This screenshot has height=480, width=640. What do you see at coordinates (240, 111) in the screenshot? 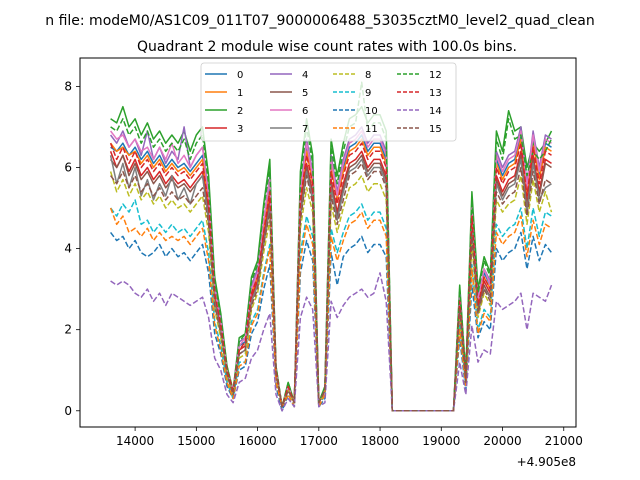
I see `legend-label-2: 2` at bounding box center [240, 111].